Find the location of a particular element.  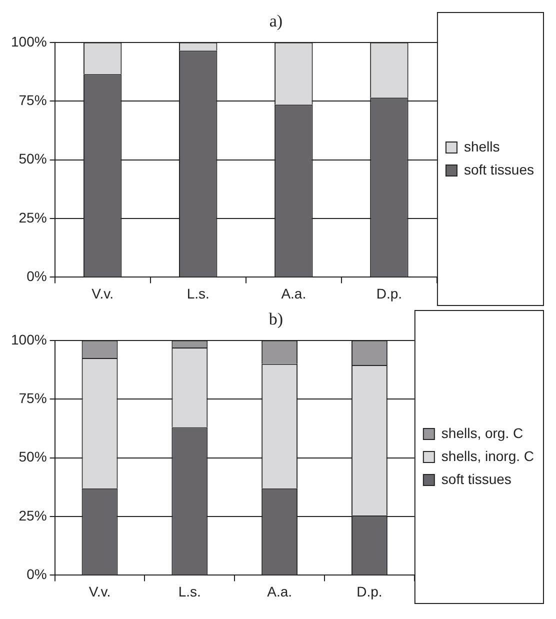

legend-label: shells is located at coordinates (482, 146).